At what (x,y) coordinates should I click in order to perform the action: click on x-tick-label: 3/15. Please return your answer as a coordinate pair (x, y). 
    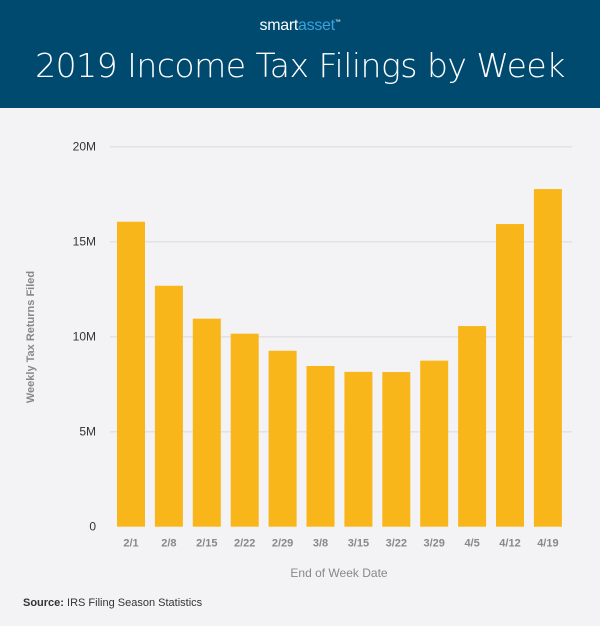
    Looking at the image, I should click on (358, 544).